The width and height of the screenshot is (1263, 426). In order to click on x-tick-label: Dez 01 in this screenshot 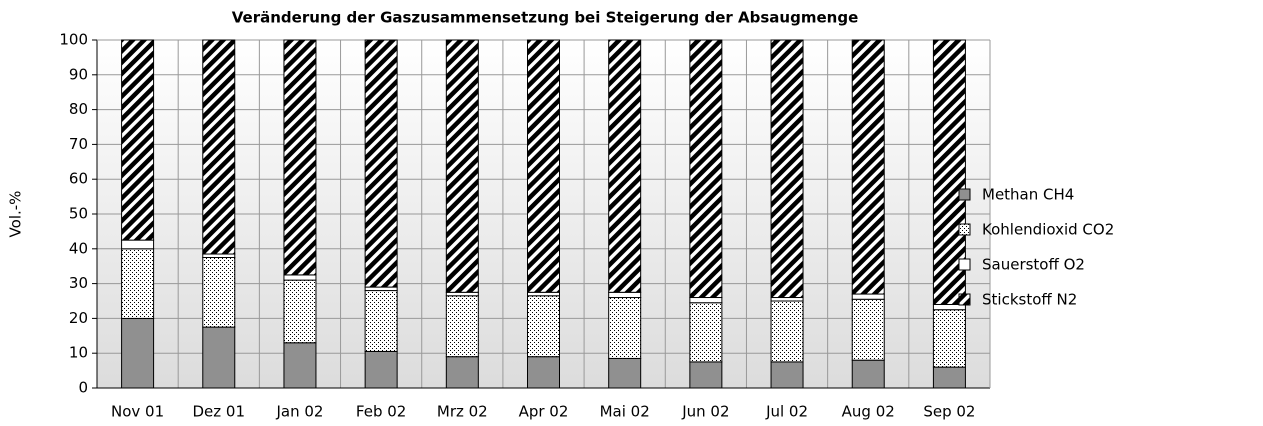, I will do `click(219, 412)`.